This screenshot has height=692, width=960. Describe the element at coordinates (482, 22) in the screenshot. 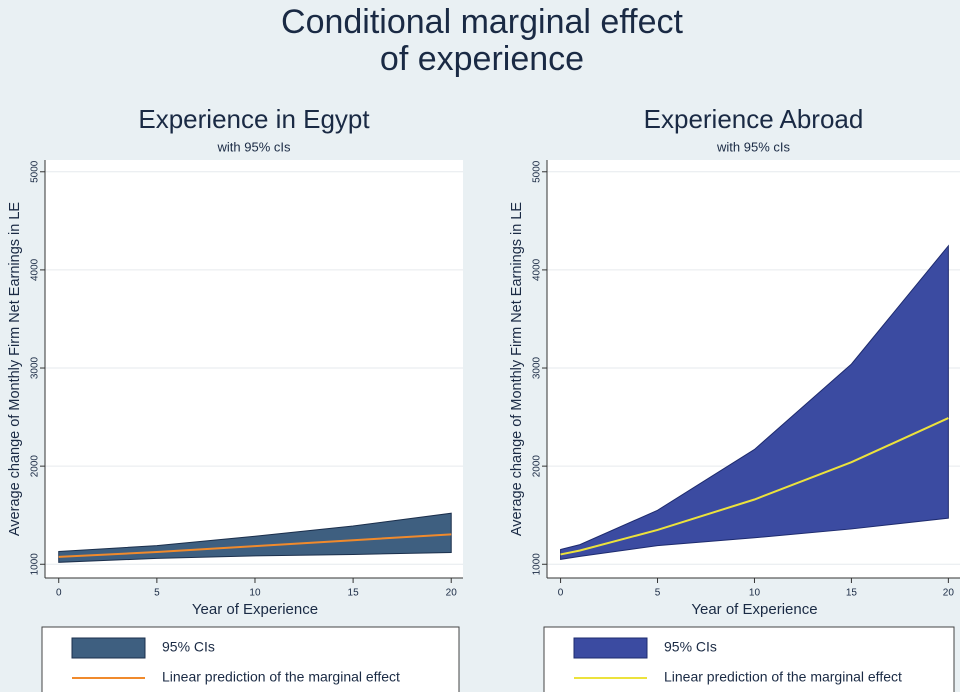

I see `page-title: Conditional marginal effect` at that location.